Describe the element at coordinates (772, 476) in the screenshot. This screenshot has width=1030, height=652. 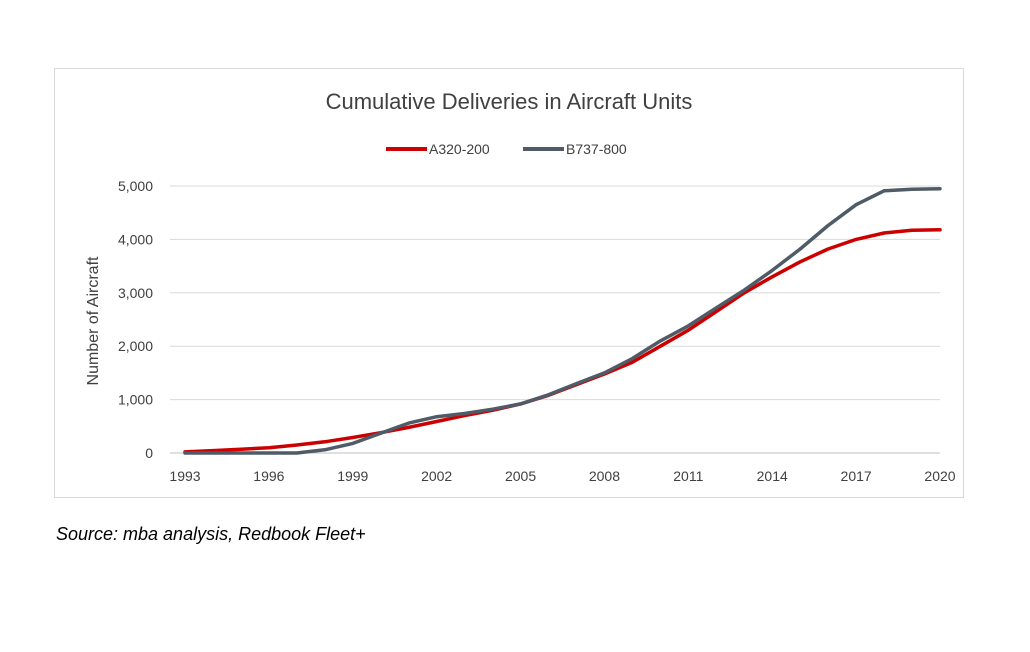
I see `x-tick-label: 2014` at that location.